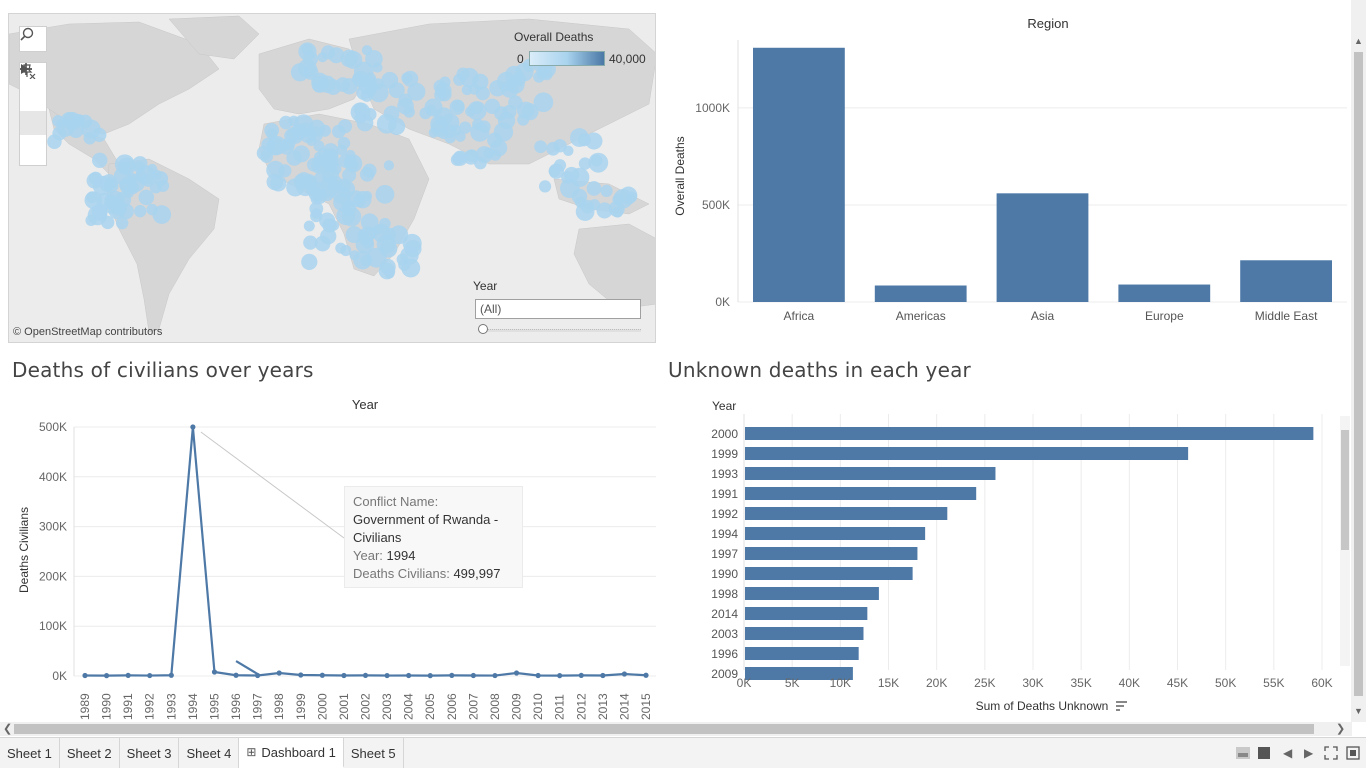 Image resolution: width=1366 pixels, height=768 pixels. I want to click on filmstrip-view-icon, so click(1264, 754).